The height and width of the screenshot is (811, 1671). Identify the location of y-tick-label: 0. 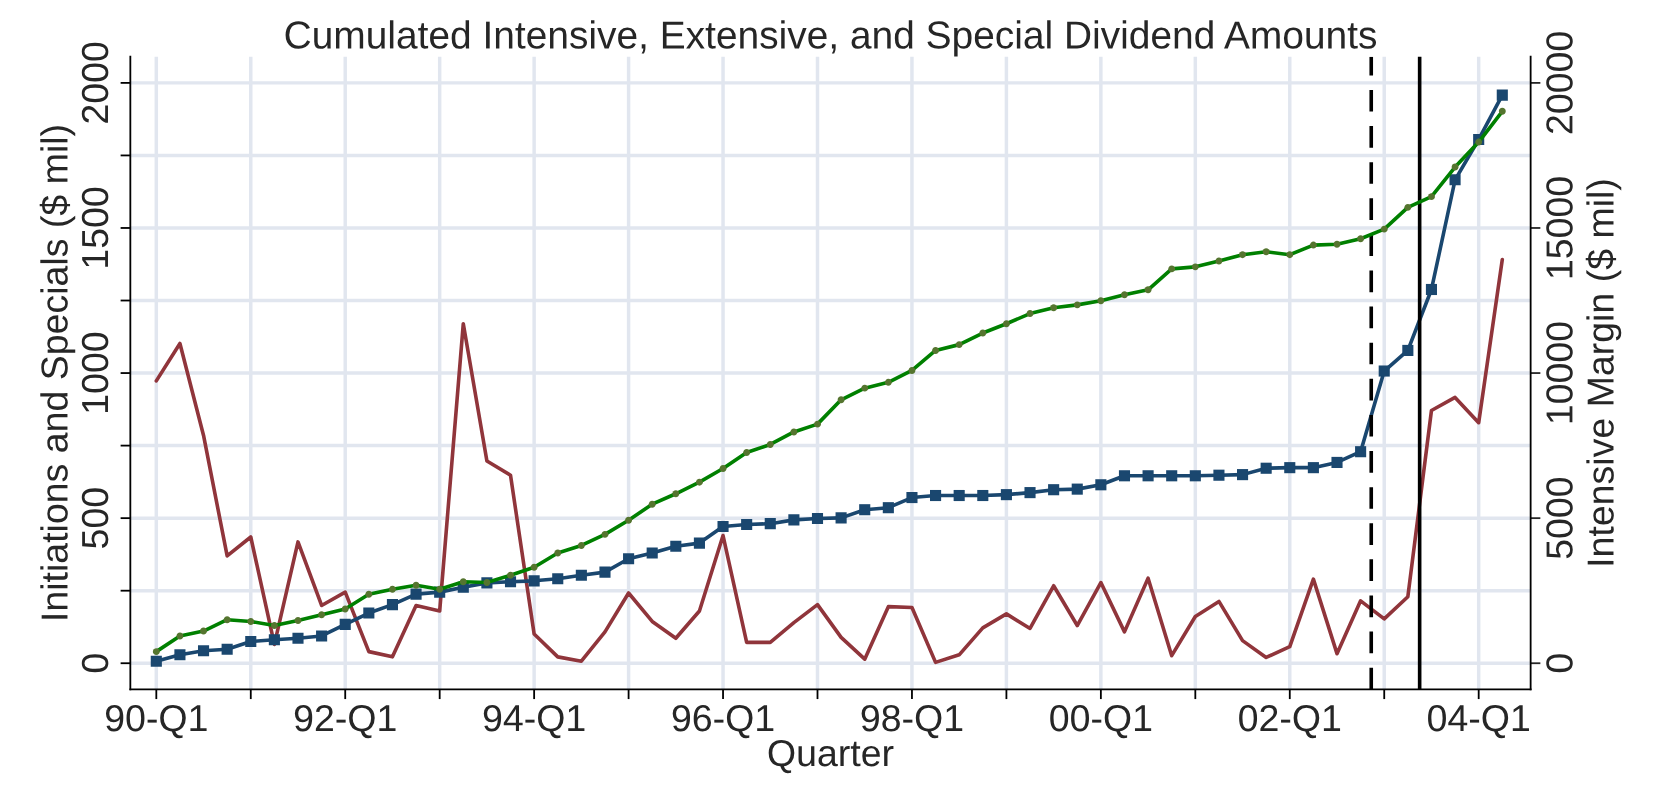
(95, 663).